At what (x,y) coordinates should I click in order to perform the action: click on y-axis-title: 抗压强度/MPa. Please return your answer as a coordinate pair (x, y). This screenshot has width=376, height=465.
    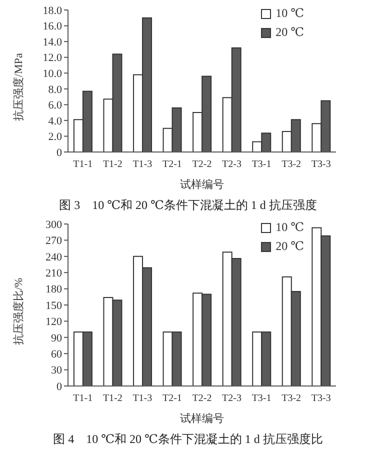
    Looking at the image, I should click on (18, 87).